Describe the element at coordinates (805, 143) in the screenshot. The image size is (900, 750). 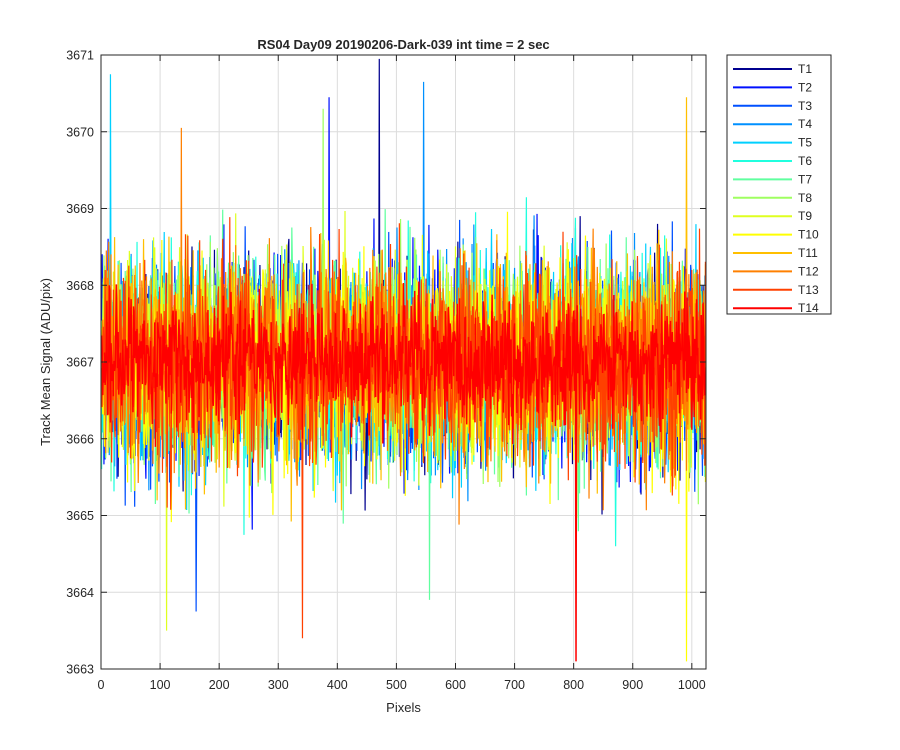
I see `legend-label-t5: T5` at that location.